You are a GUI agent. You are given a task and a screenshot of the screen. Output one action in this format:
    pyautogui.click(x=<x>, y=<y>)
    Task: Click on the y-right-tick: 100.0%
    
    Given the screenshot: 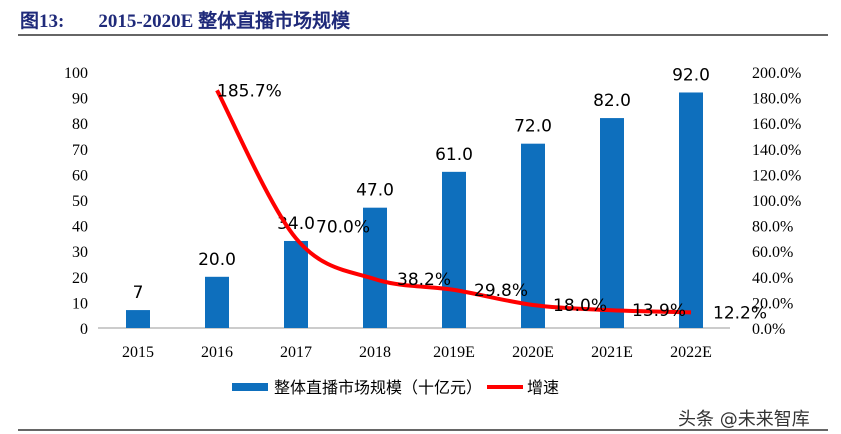 What is the action you would take?
    pyautogui.click(x=776, y=201)
    